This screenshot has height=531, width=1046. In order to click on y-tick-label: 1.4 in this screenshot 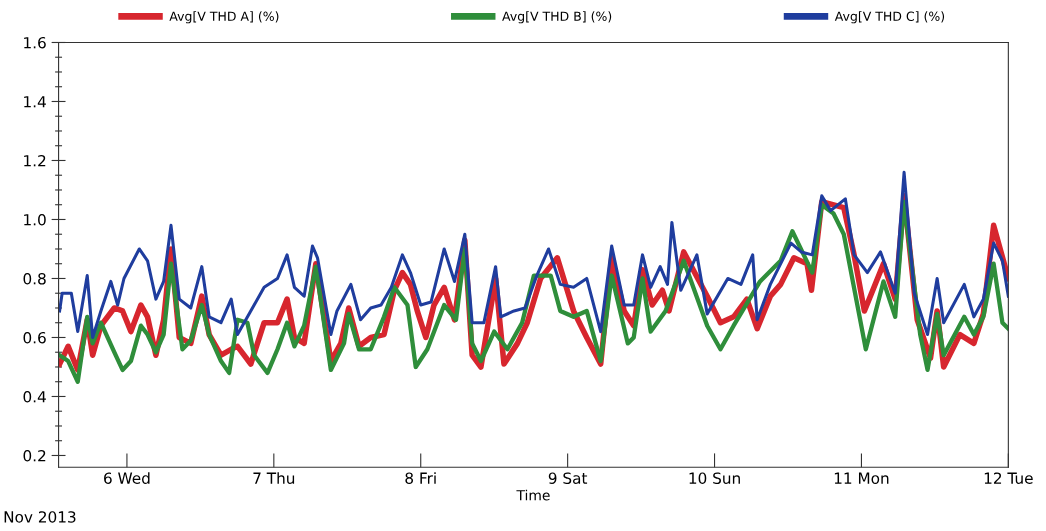, I will do `click(35, 102)`.